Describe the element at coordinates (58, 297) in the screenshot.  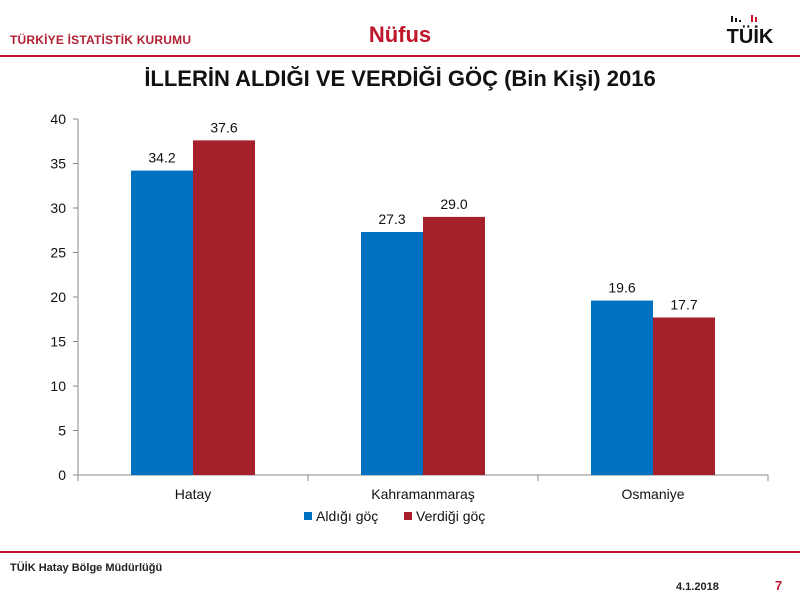
I see `y-tick-label: 20` at that location.